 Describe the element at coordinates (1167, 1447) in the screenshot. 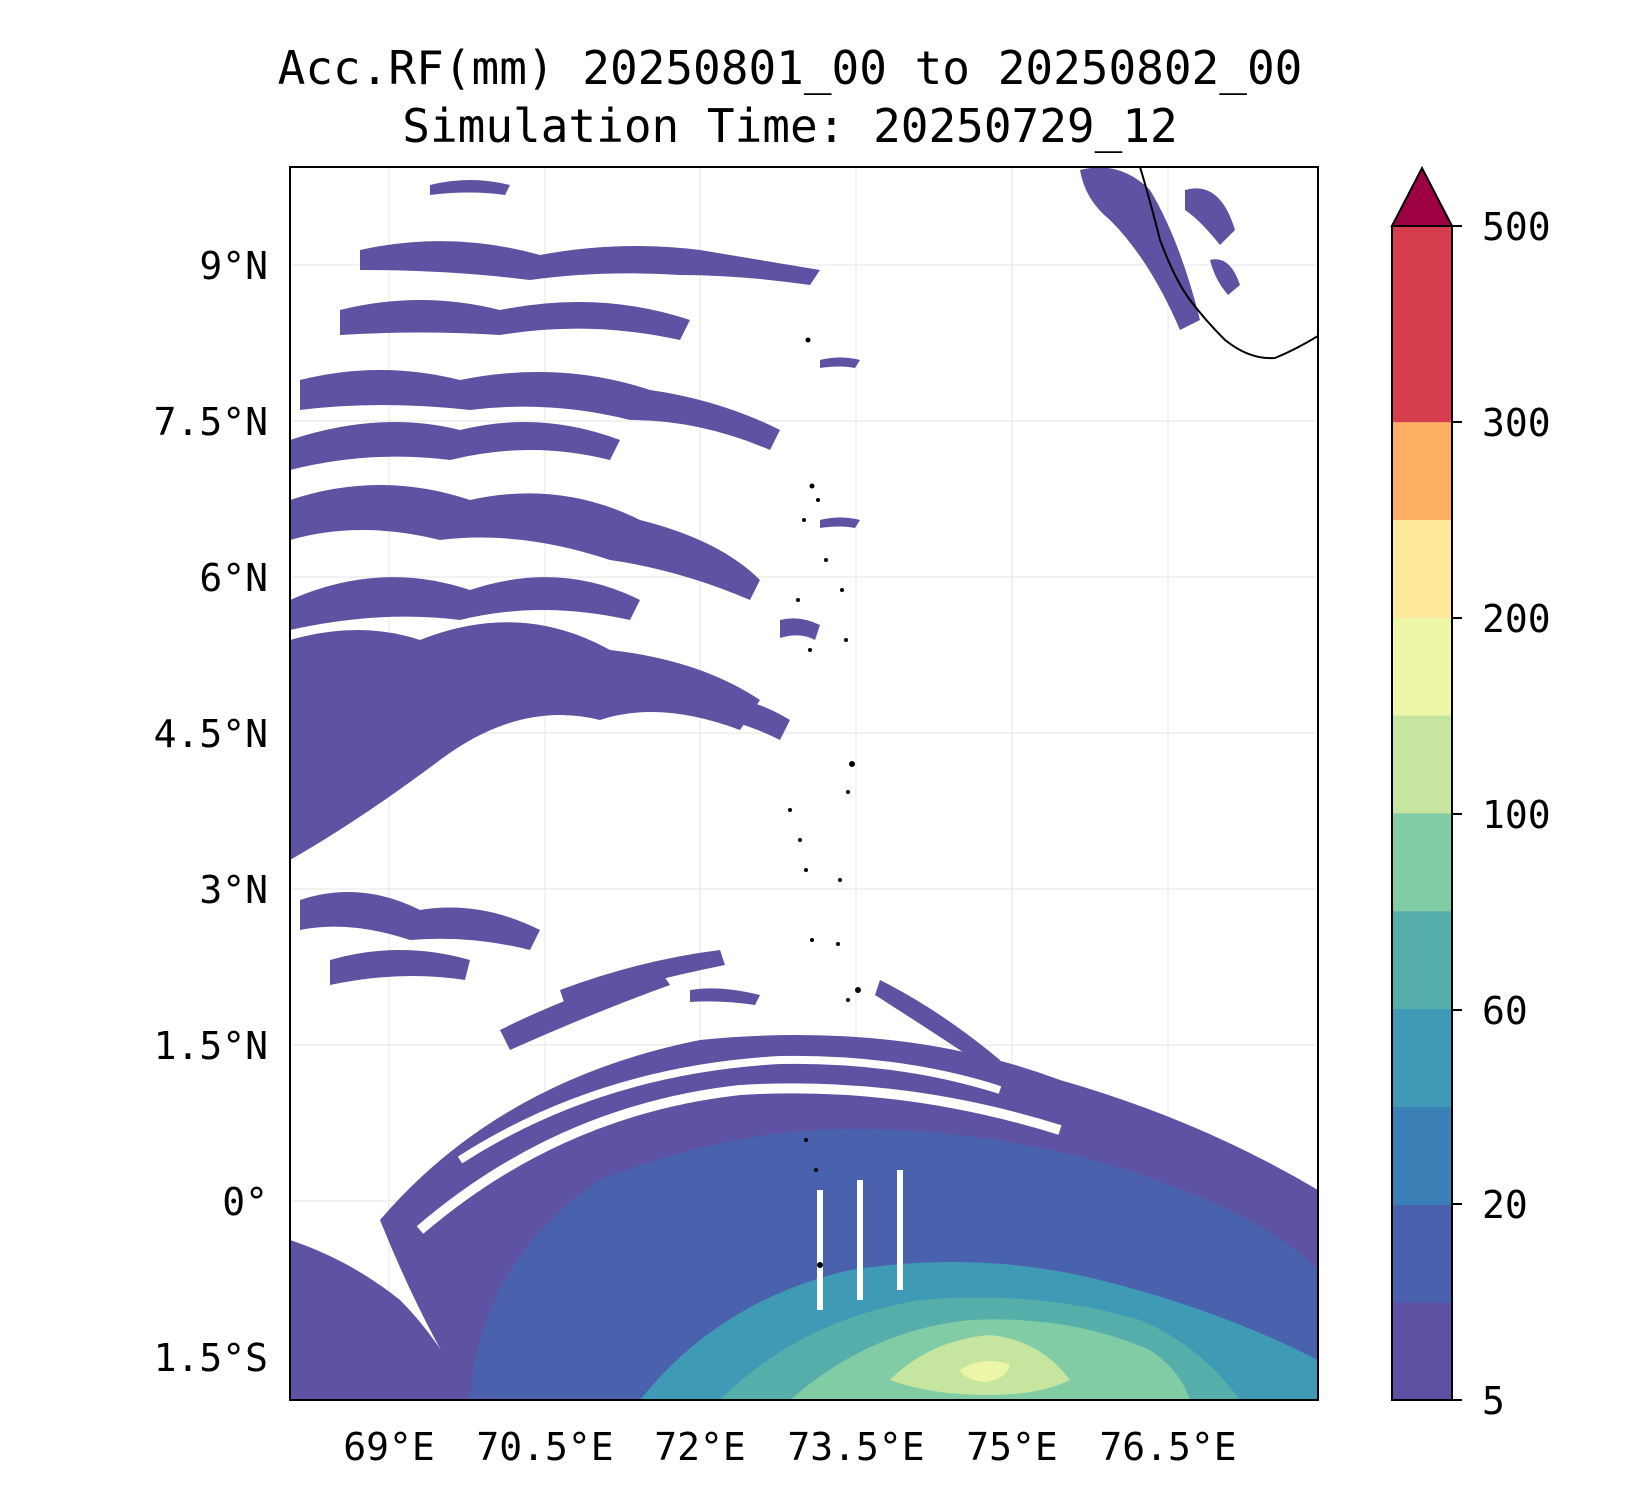

I see `lon-tick-label: 76.5°E` at that location.